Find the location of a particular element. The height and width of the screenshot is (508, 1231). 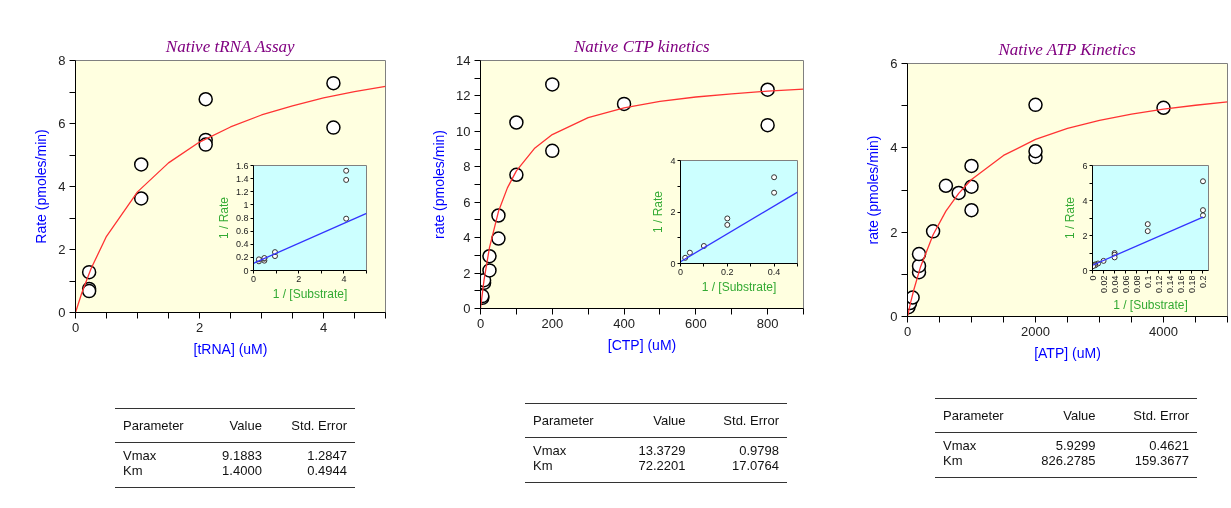

x-tick-label: 800 is located at coordinates (767, 323).